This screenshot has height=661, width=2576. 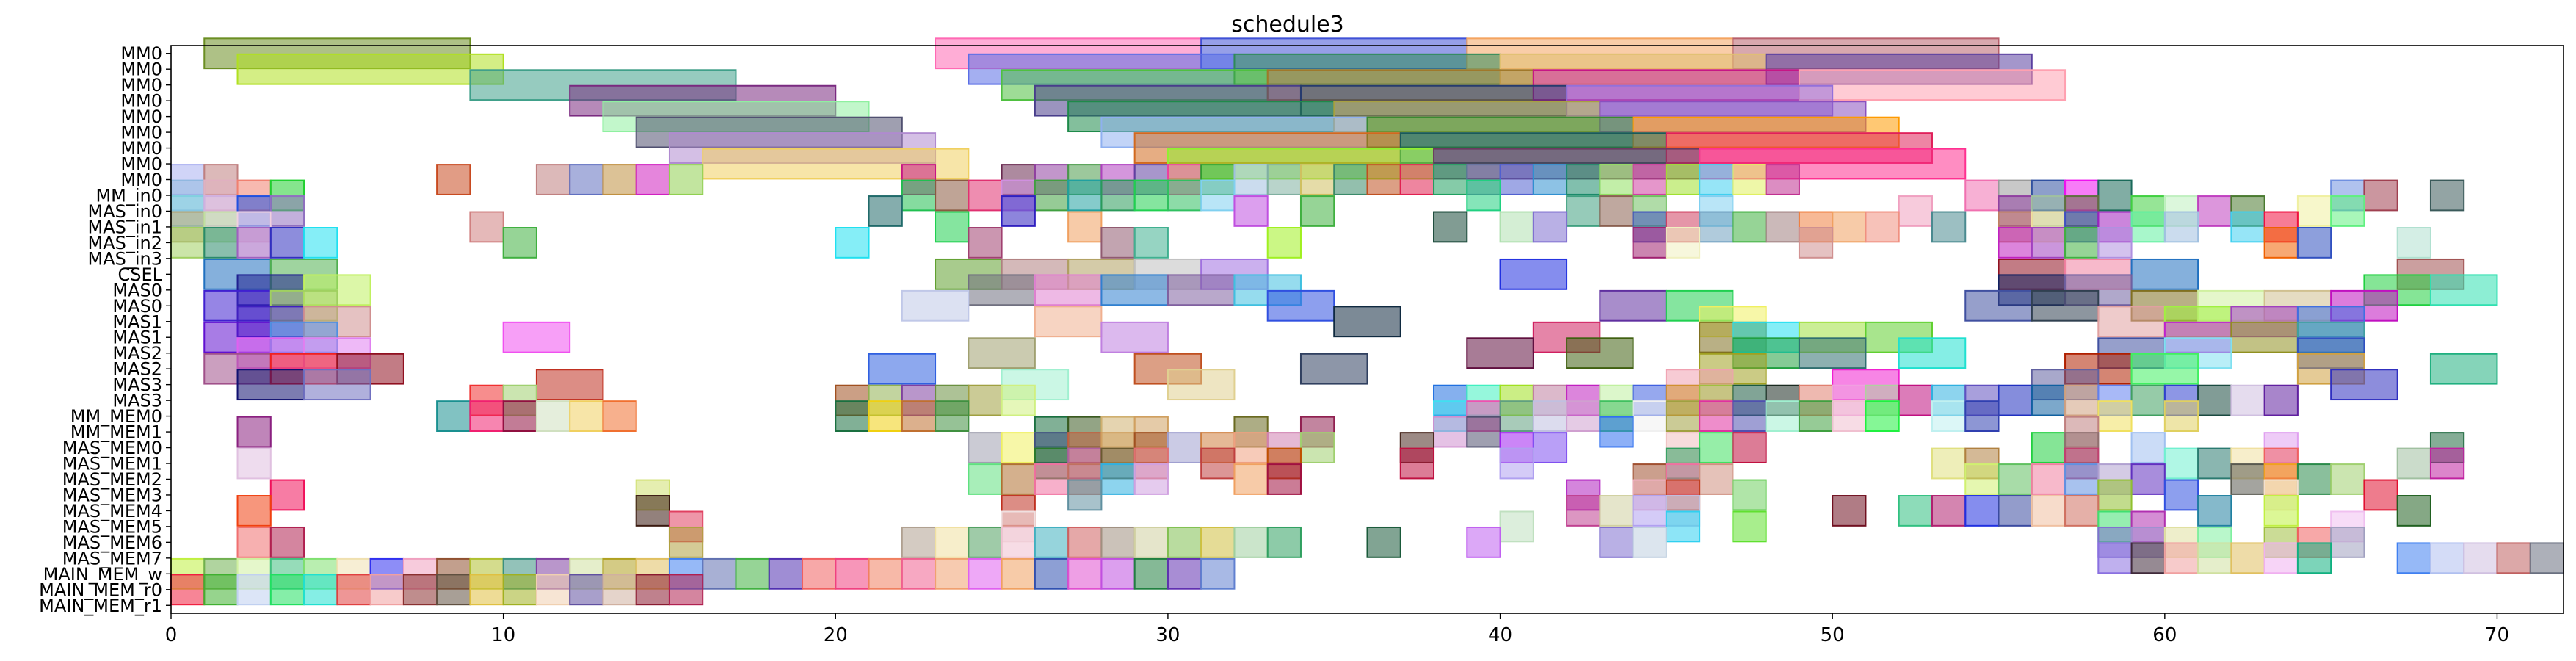 I want to click on y-tick-label: MAS_in2, so click(x=125, y=243).